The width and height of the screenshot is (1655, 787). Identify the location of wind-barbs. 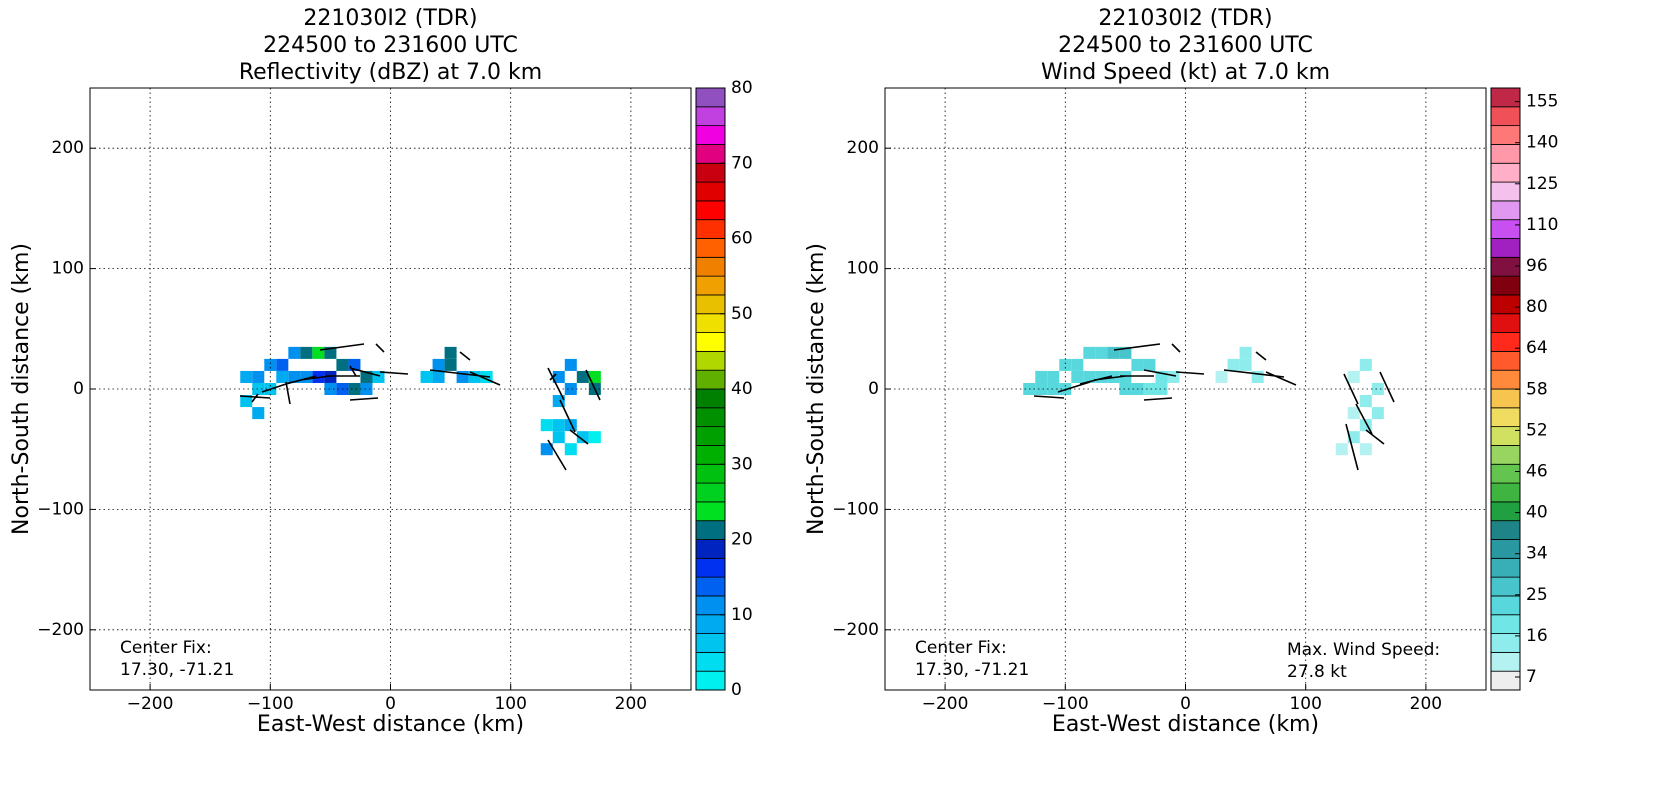
(817, 407).